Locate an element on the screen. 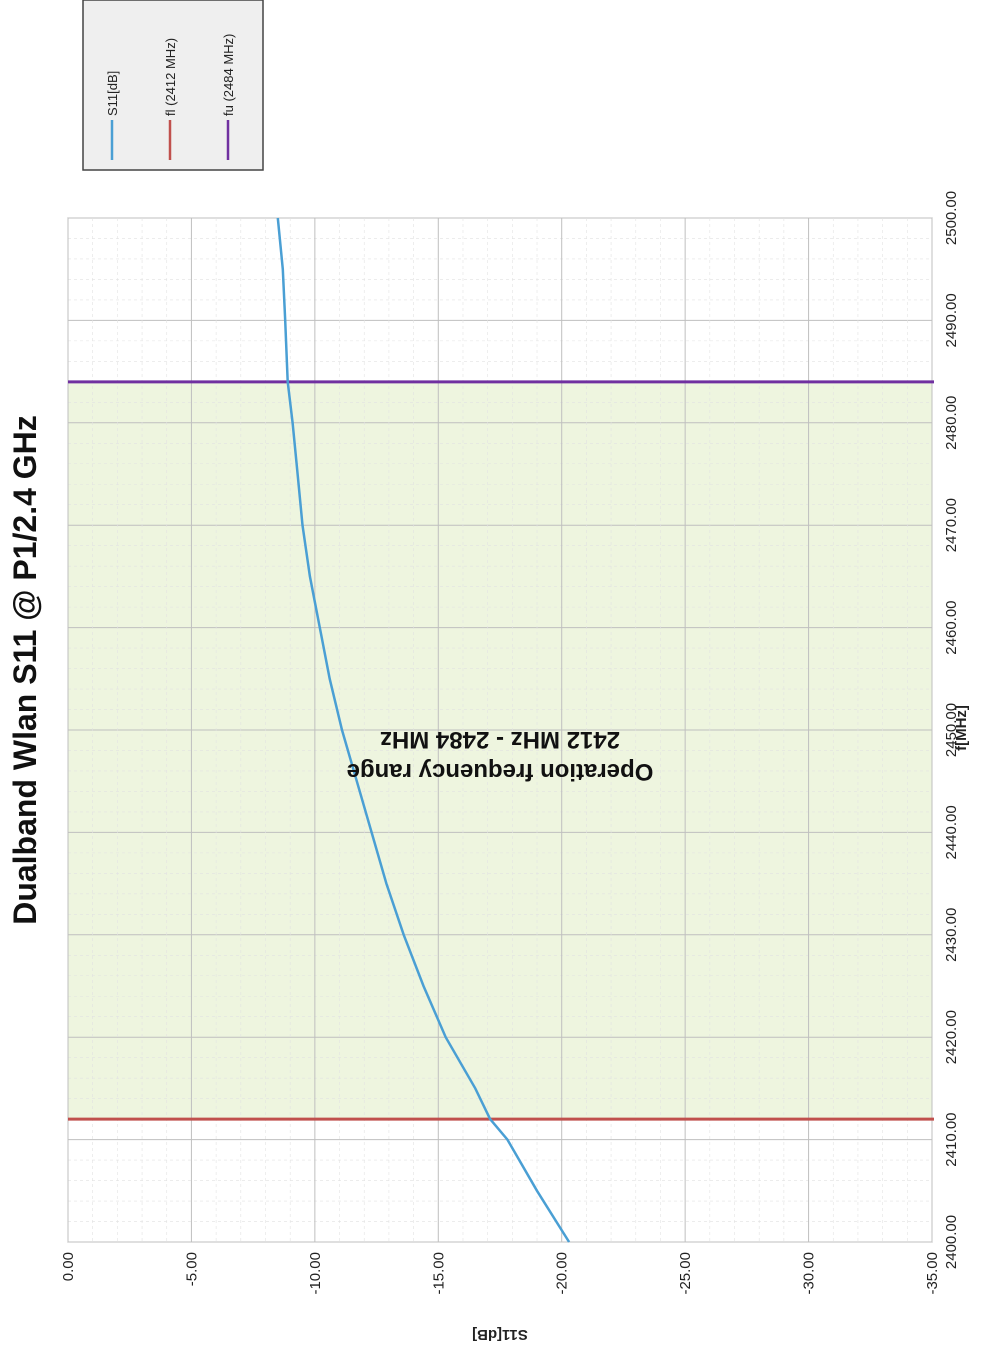 The image size is (1000, 1348). x-axis-label: f[MHz] is located at coordinates (961, 728).